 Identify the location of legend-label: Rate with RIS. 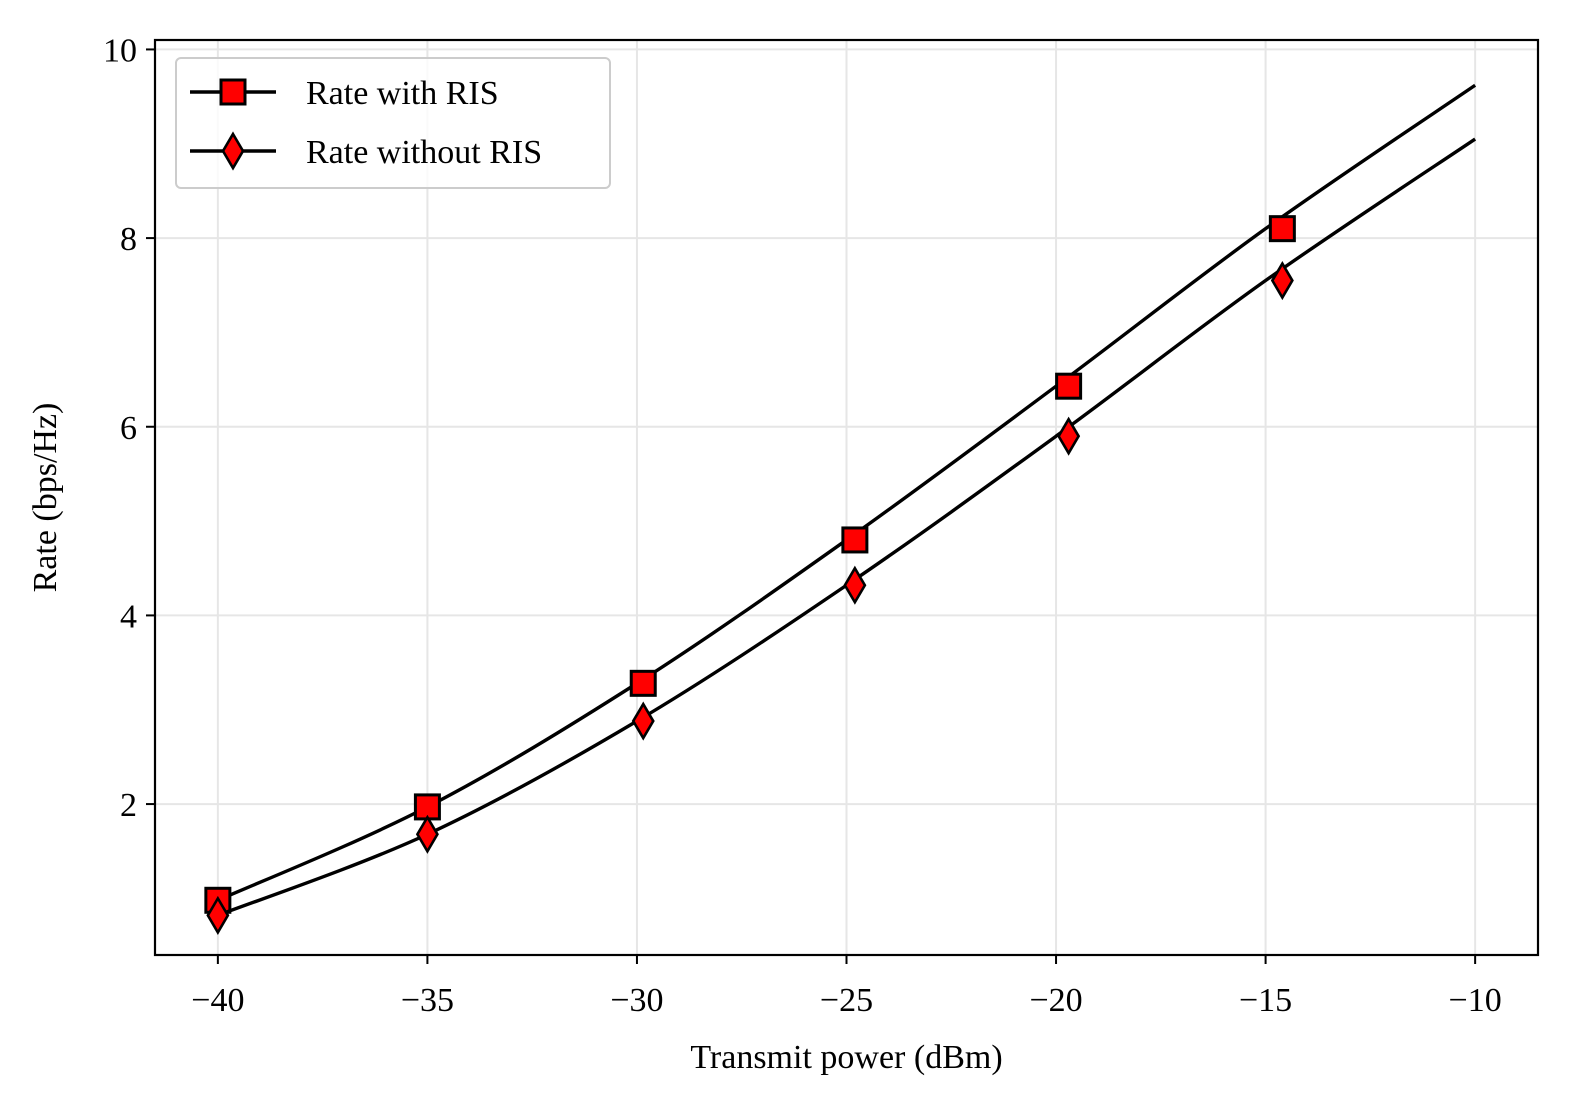
(402, 93).